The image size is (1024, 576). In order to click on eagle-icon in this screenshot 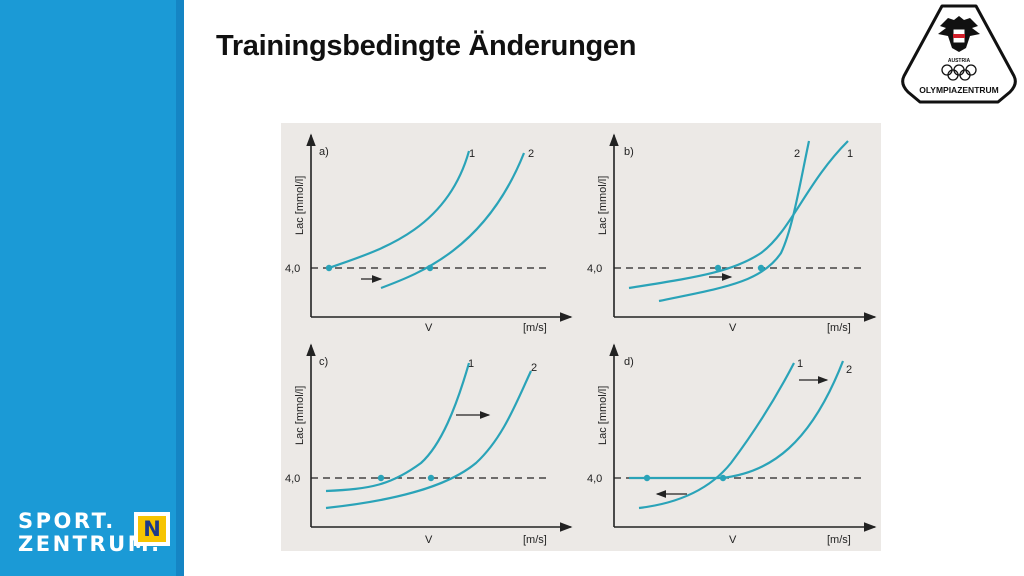, I will do `click(959, 34)`.